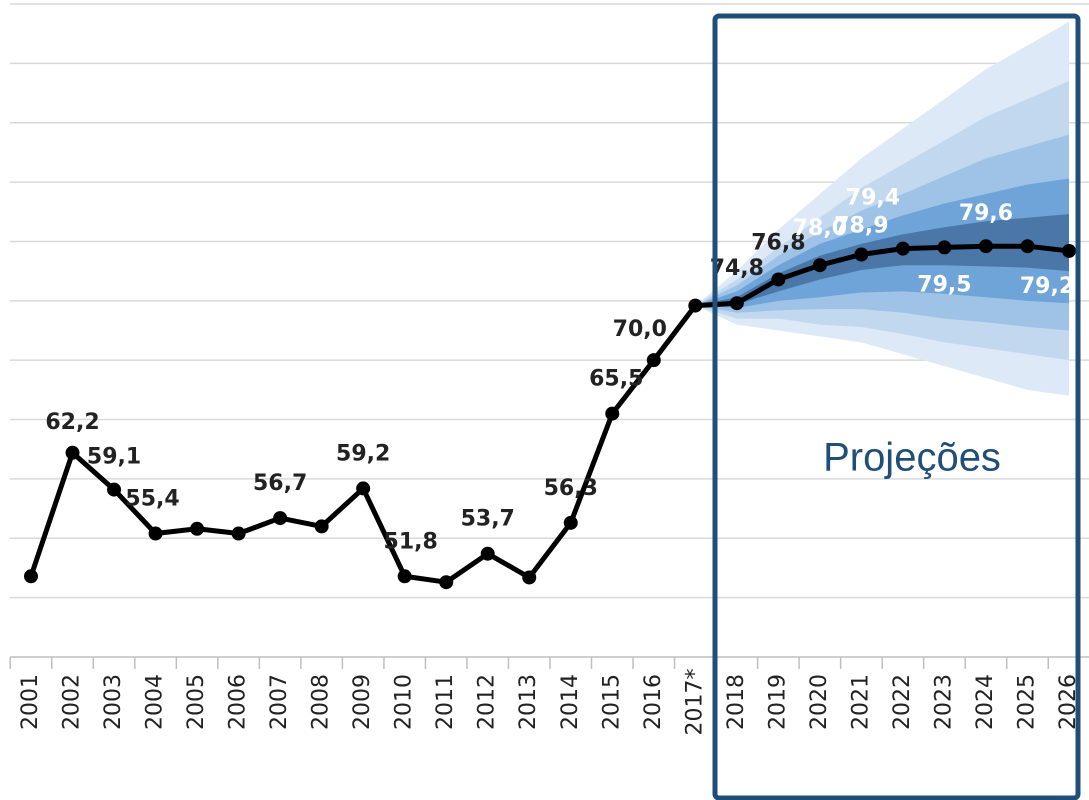  What do you see at coordinates (616, 379) in the screenshot?
I see `data-label: 65,5` at bounding box center [616, 379].